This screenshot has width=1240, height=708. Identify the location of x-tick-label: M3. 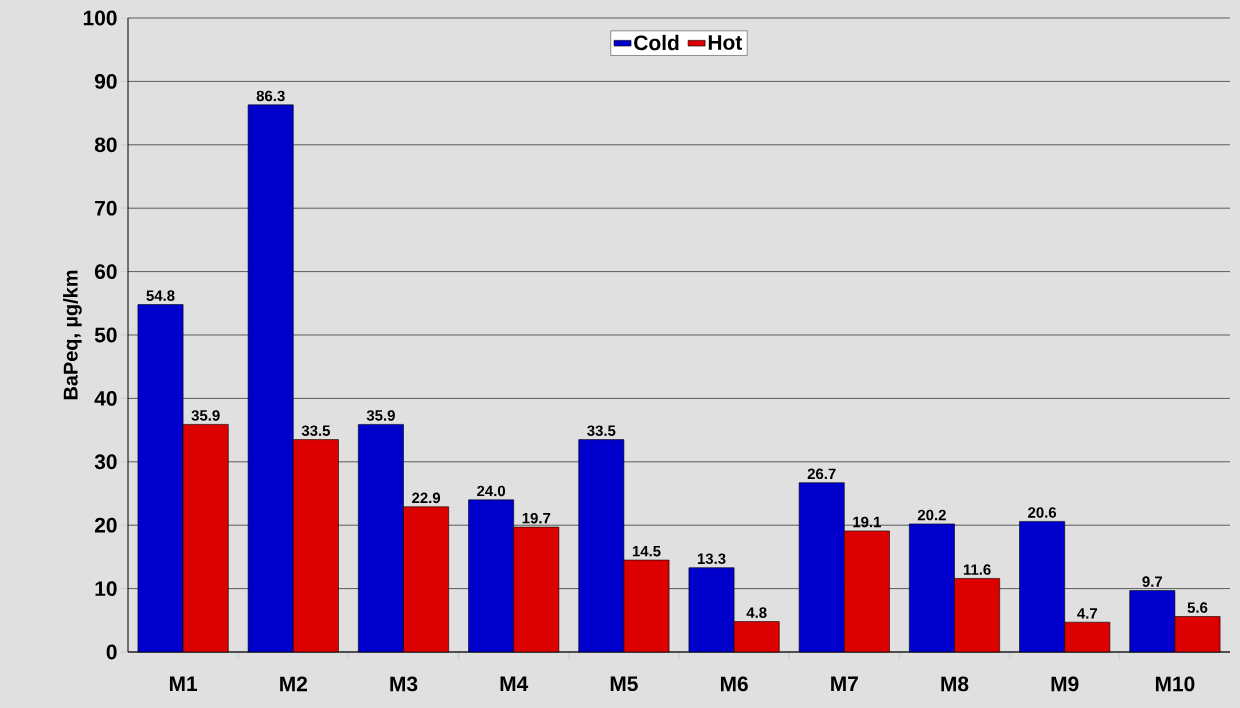
(404, 684).